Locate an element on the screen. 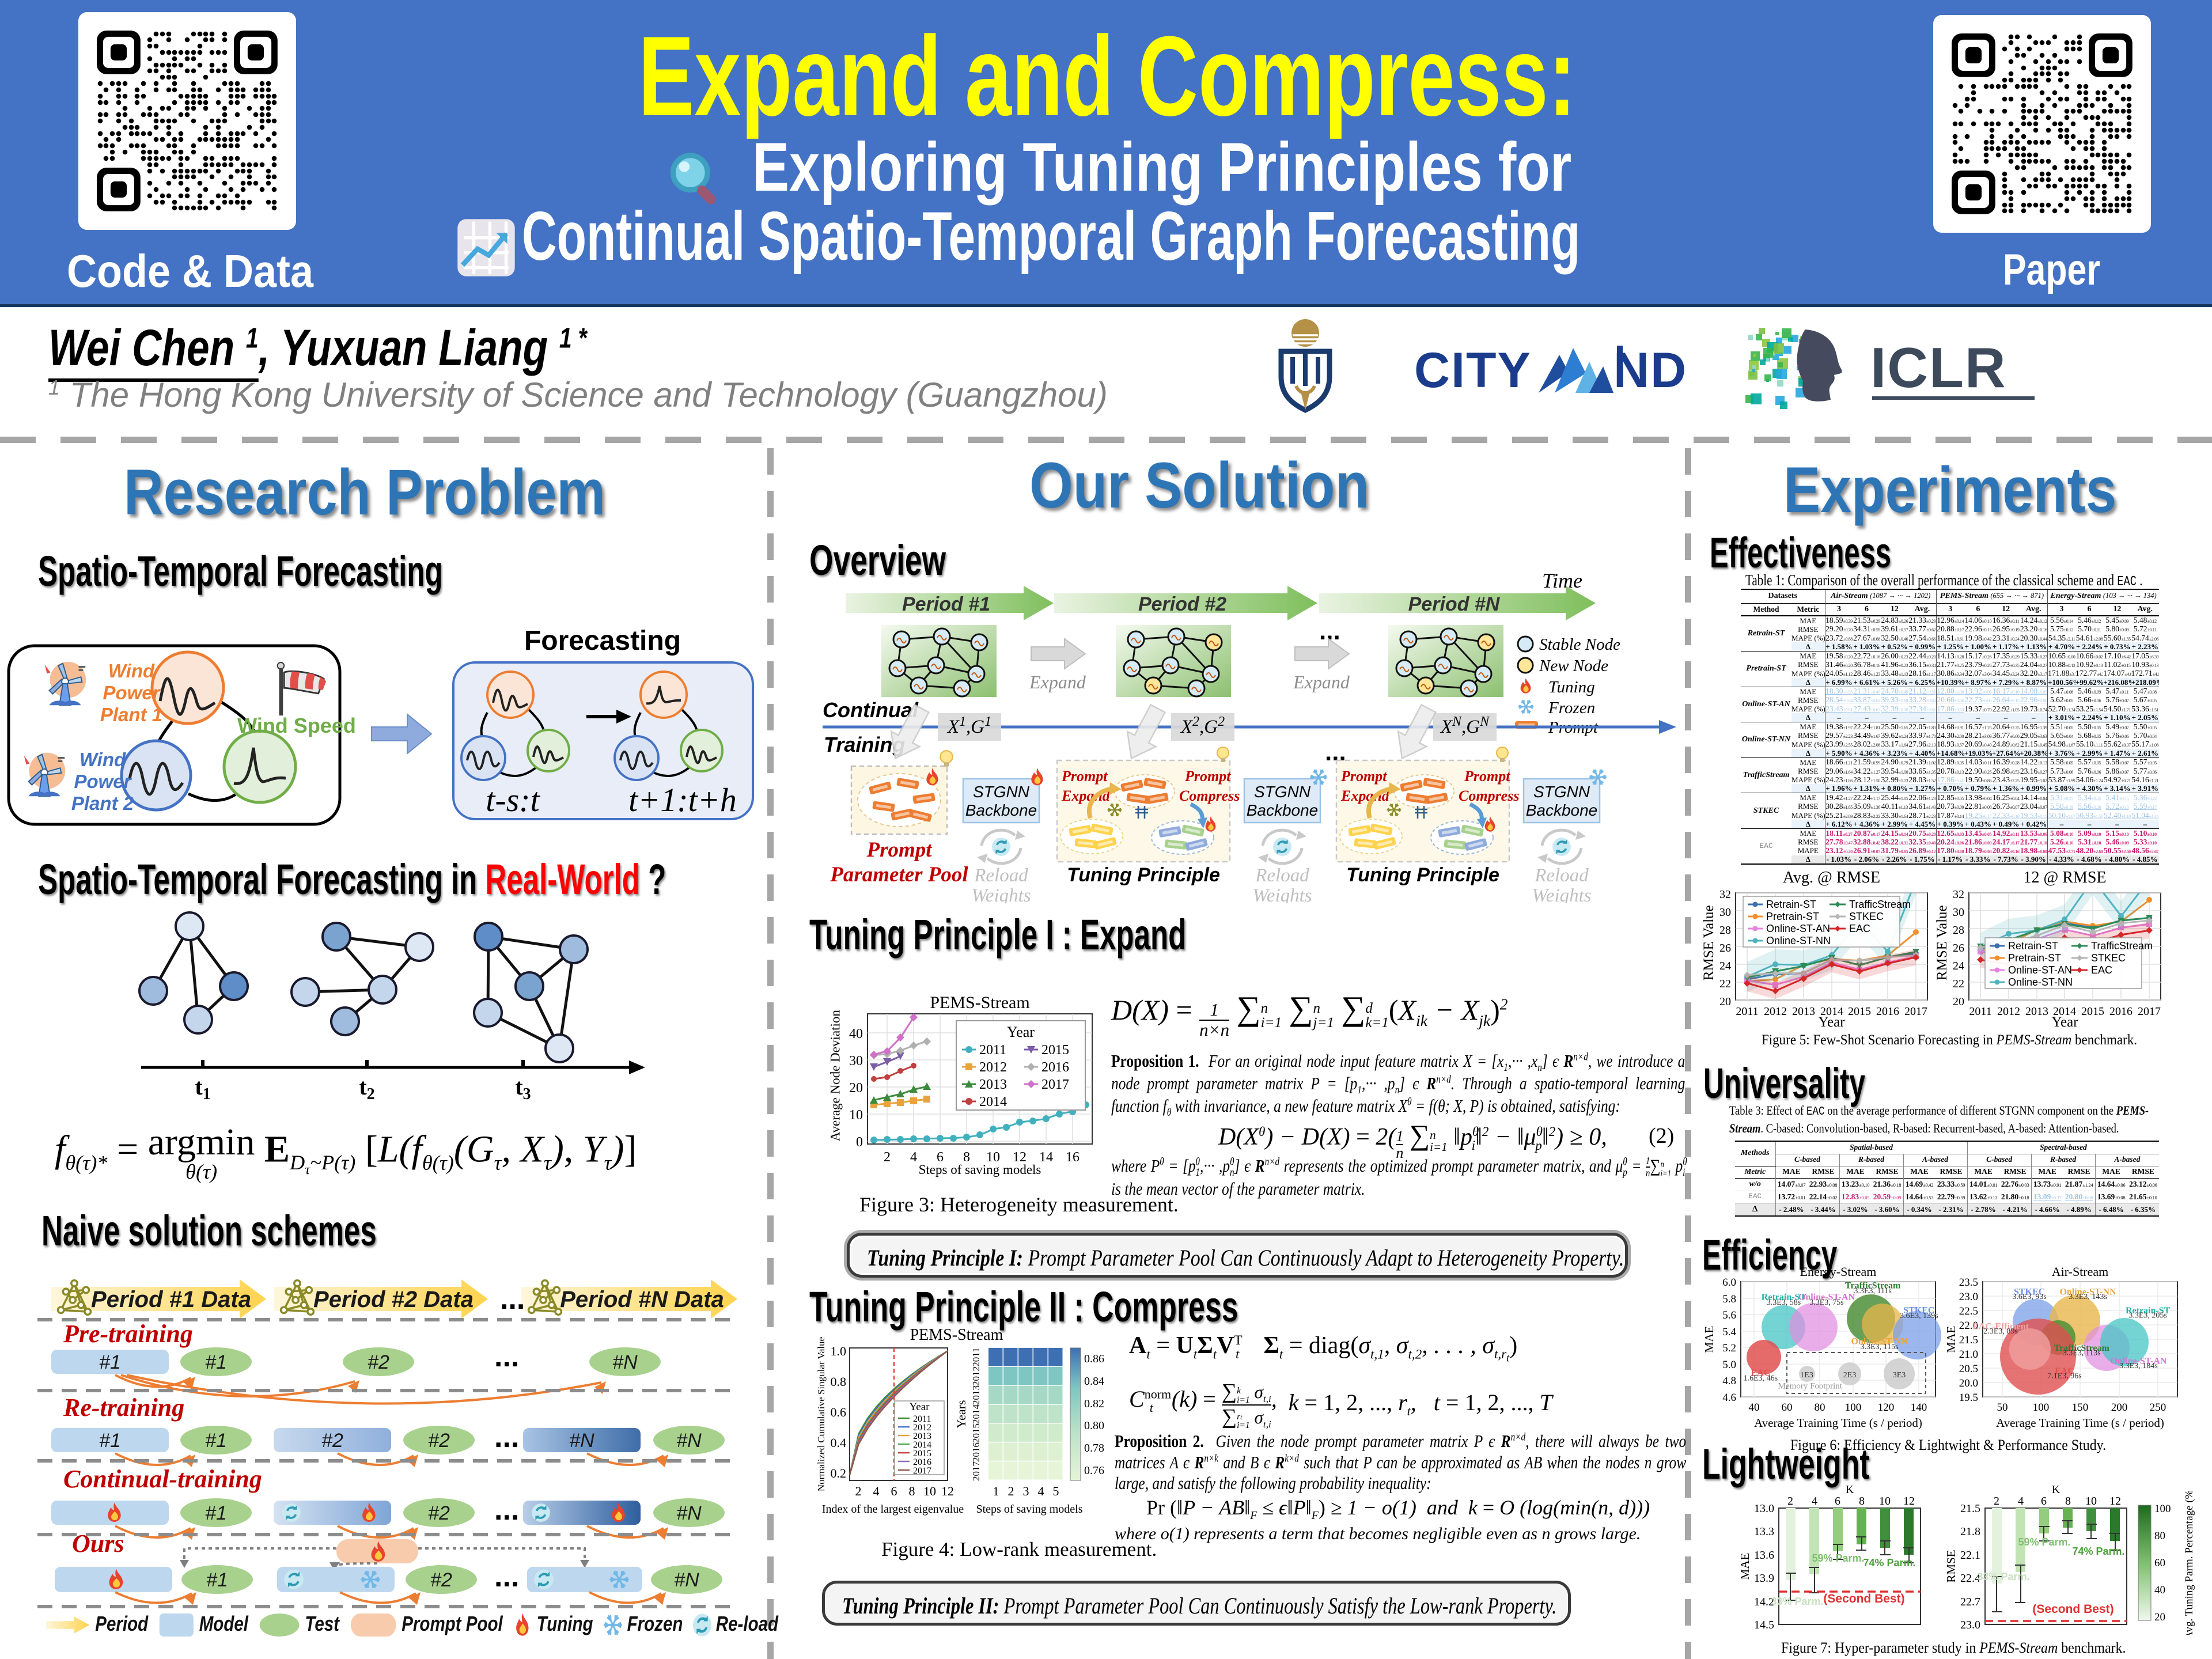 This screenshot has width=2212, height=1659. svg-text: Time is located at coordinates (1562, 581).